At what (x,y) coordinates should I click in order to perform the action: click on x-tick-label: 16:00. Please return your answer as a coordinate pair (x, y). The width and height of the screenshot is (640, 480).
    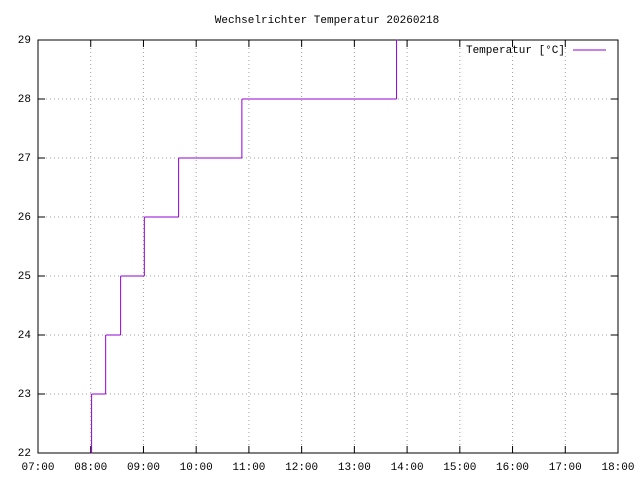
    Looking at the image, I should click on (512, 468).